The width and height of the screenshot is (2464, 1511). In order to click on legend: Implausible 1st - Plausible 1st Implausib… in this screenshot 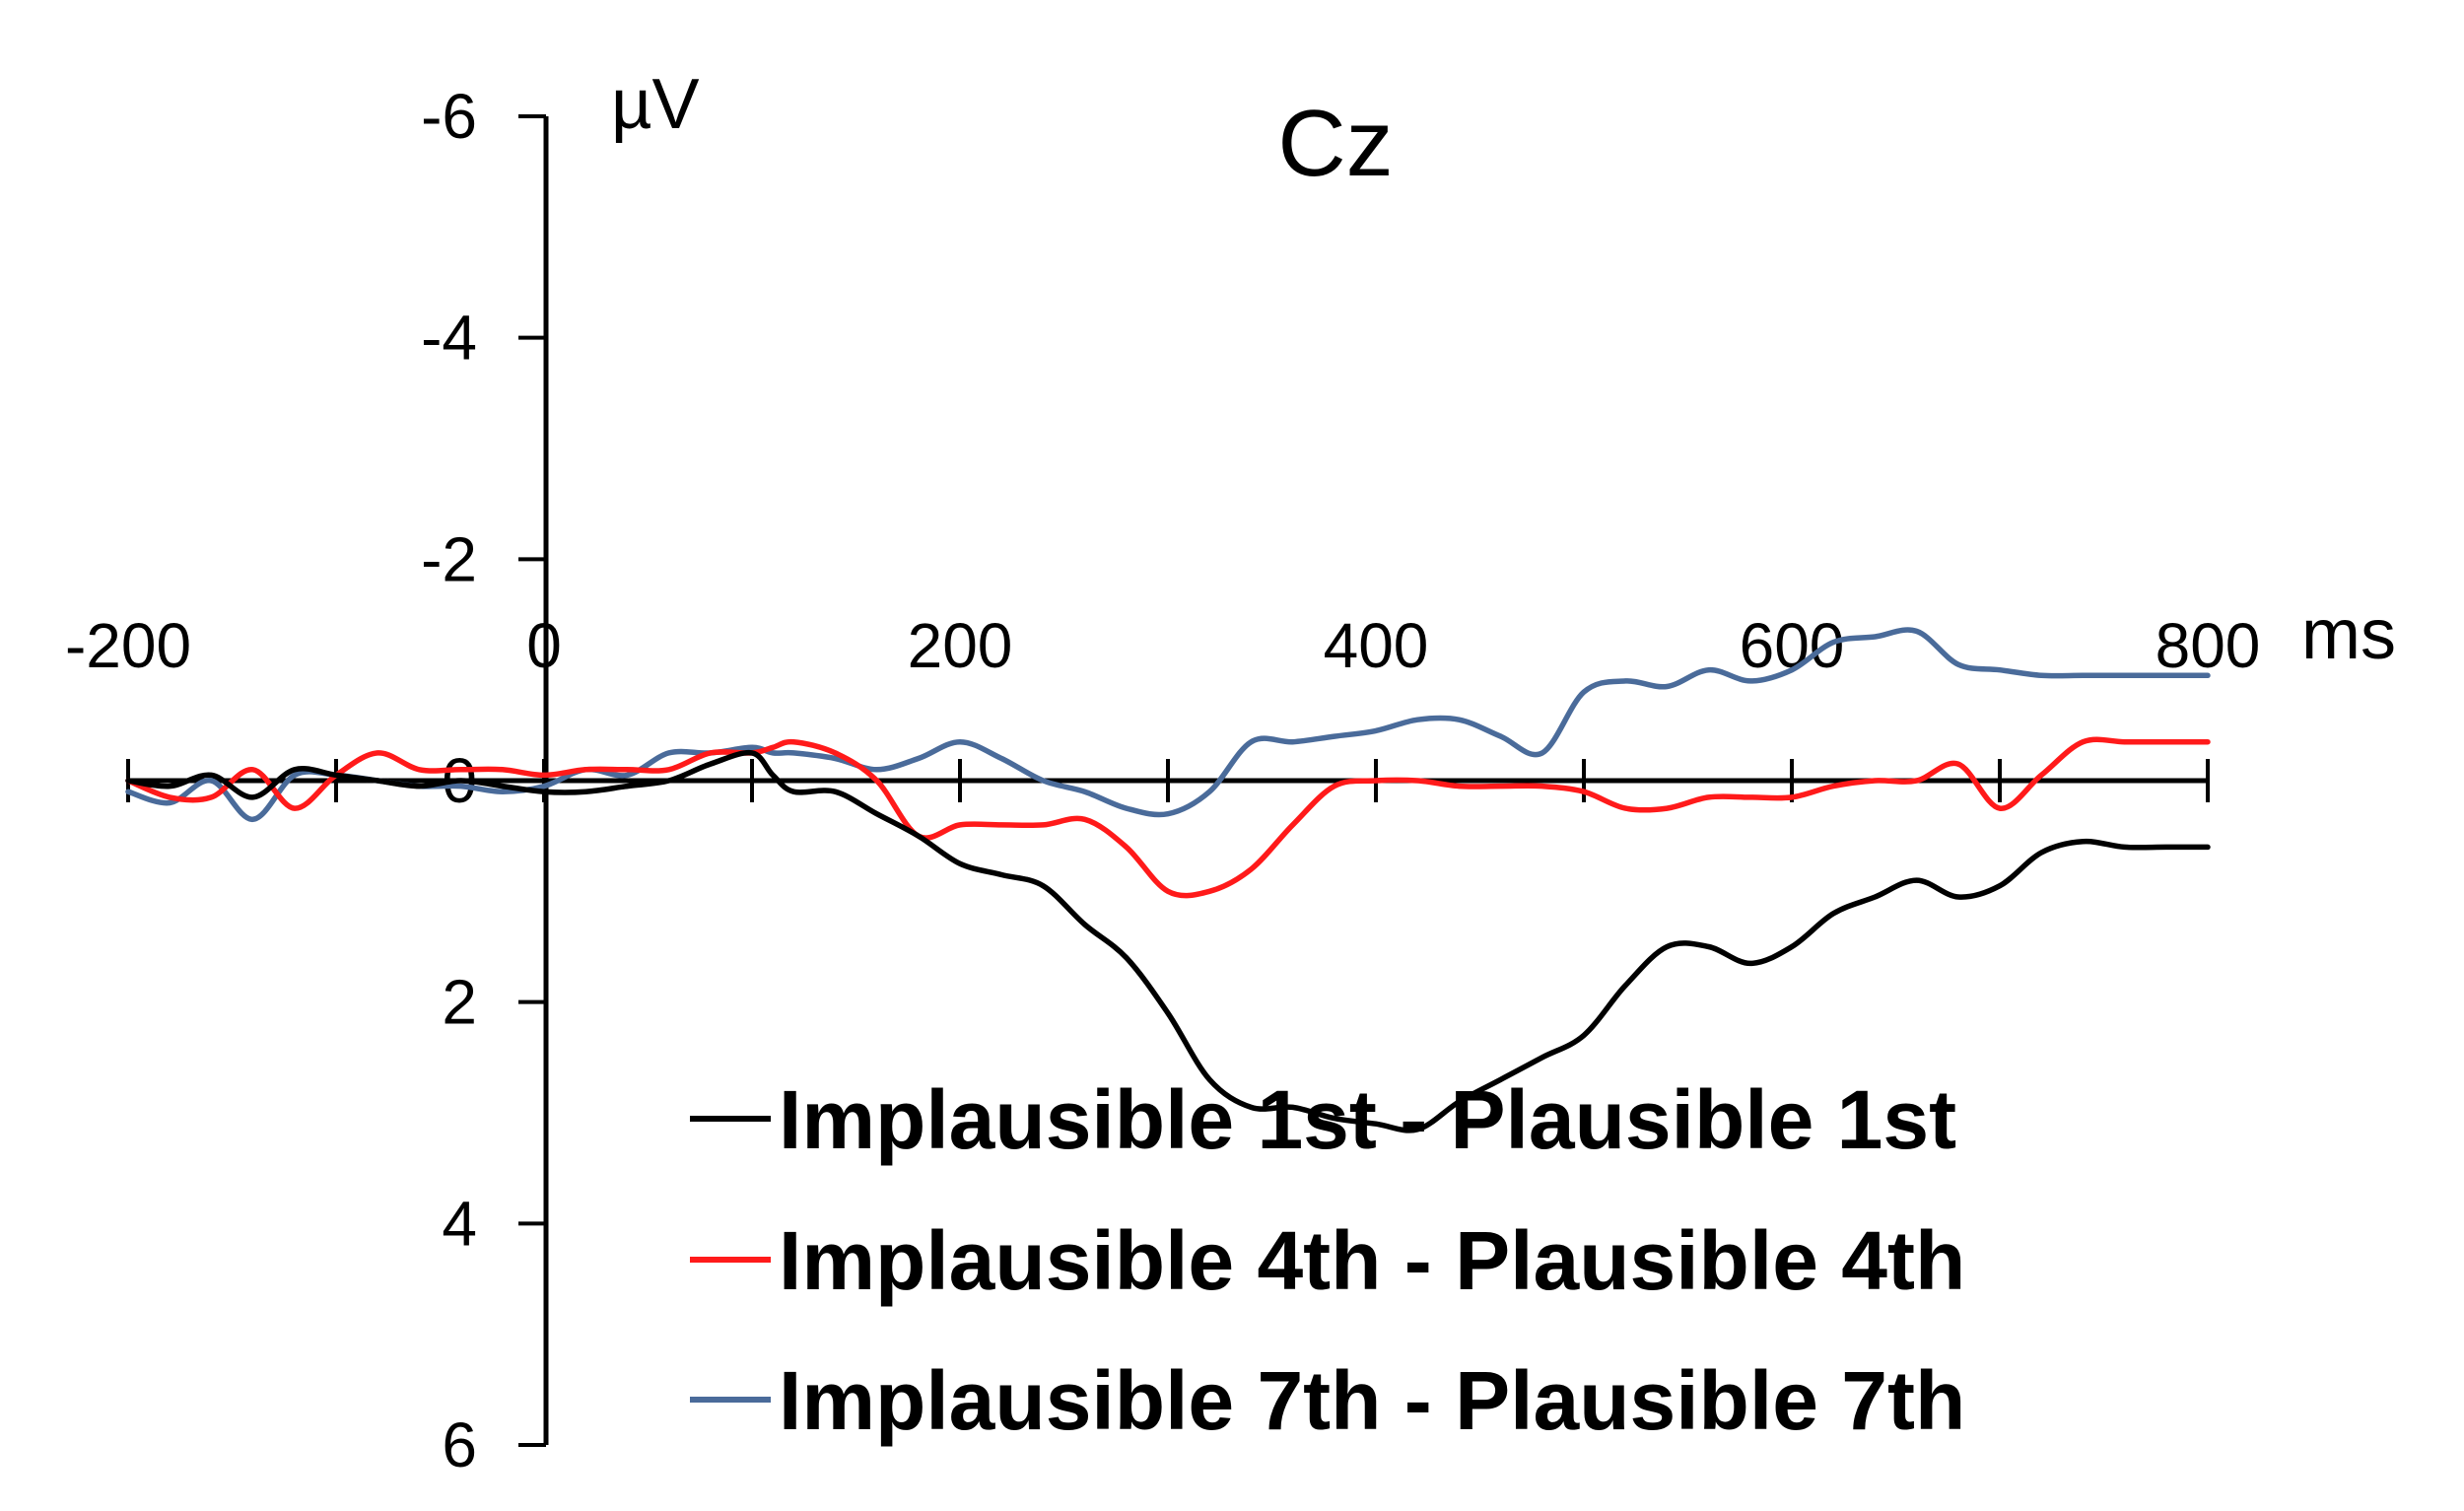, I will do `click(1327, 1260)`.